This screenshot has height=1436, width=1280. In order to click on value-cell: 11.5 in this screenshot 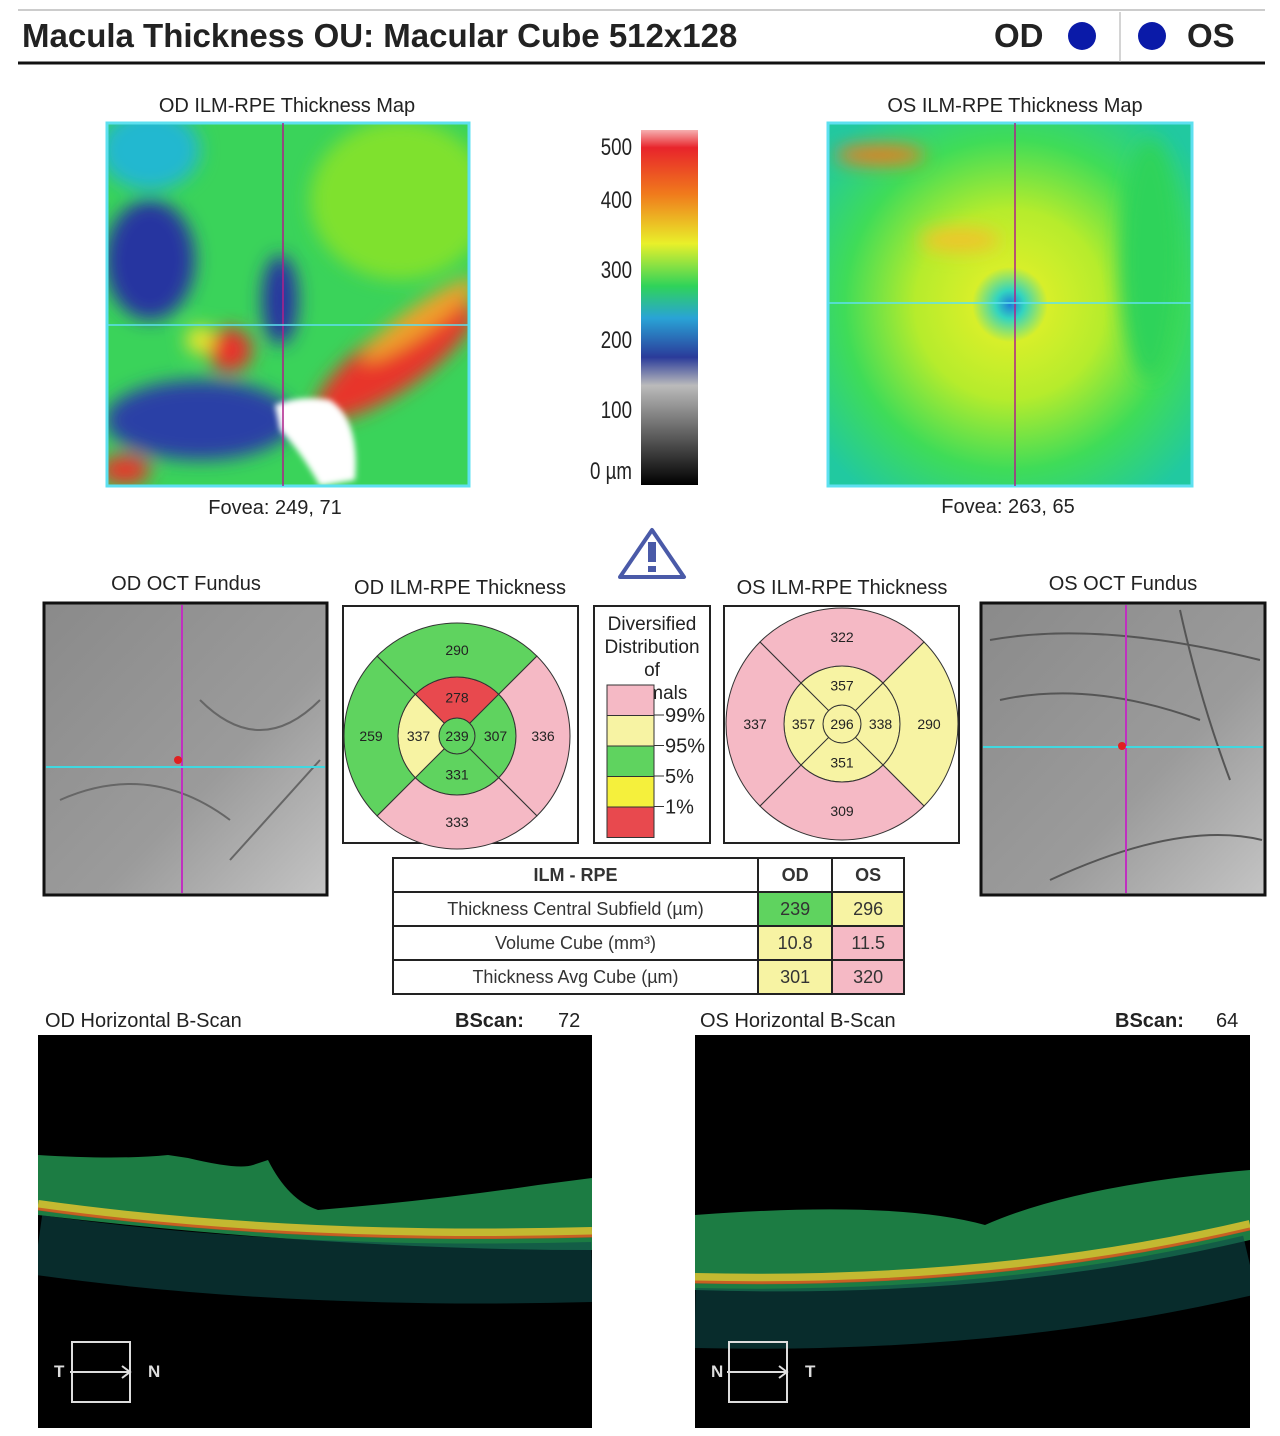, I will do `click(868, 943)`.